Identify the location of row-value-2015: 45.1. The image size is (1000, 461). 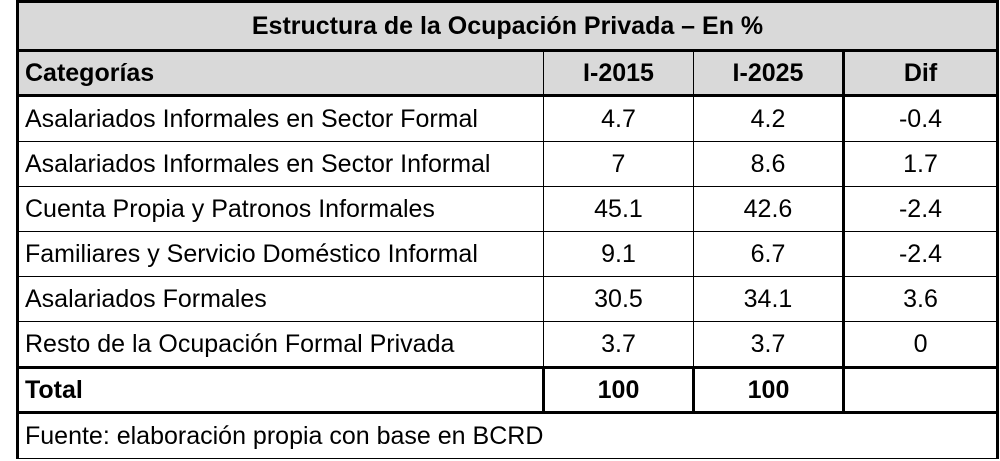
(618, 209).